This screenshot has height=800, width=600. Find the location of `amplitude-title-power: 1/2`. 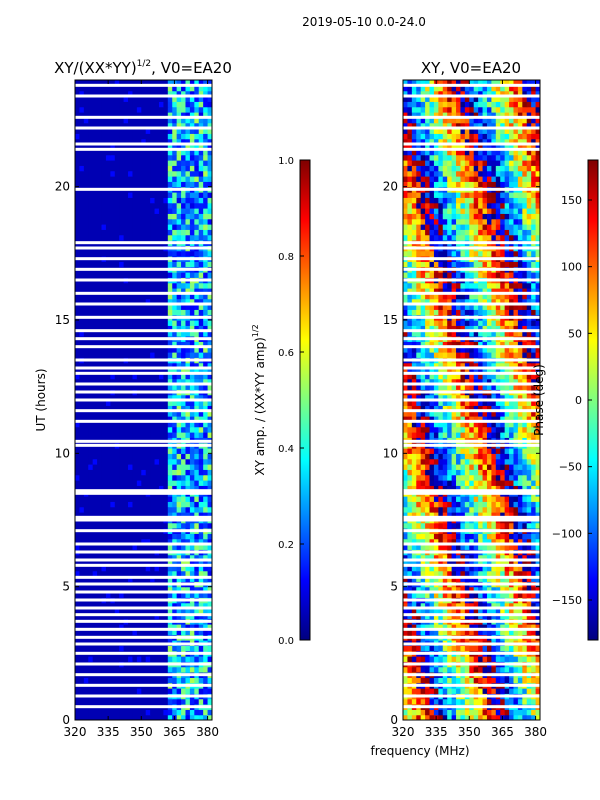

amplitude-title-power: 1/2 is located at coordinates (144, 64).